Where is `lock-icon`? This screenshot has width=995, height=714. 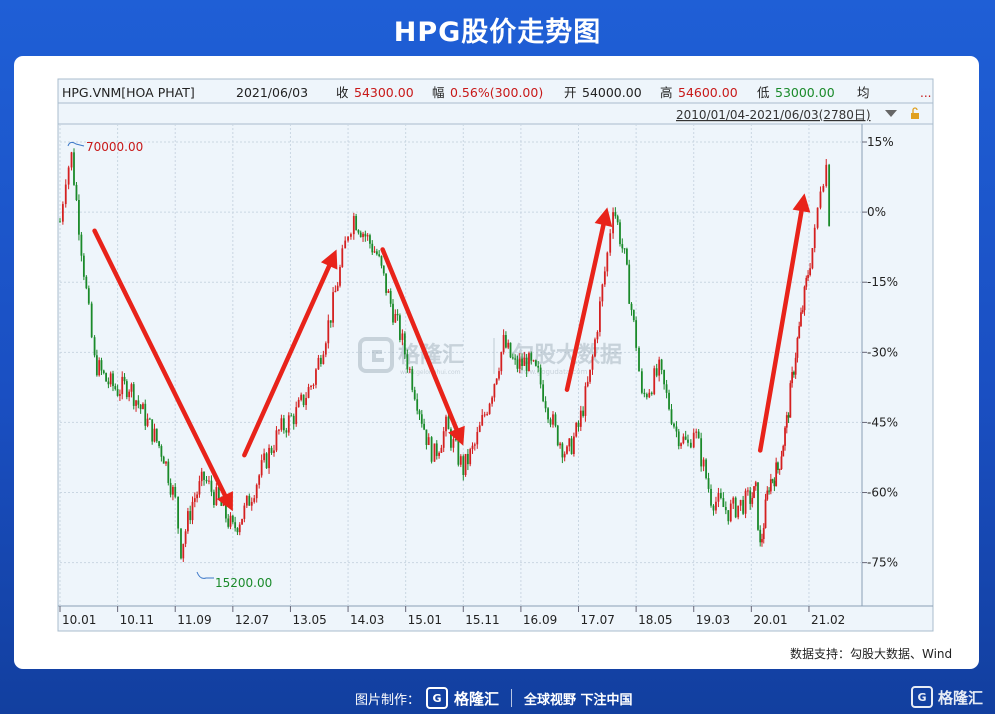
lock-icon is located at coordinates (915, 113).